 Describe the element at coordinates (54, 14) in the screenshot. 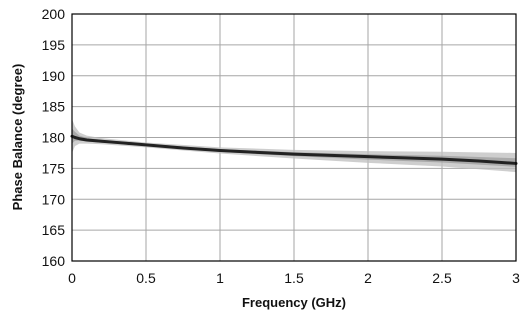

I see `y-tick-label: 200` at that location.